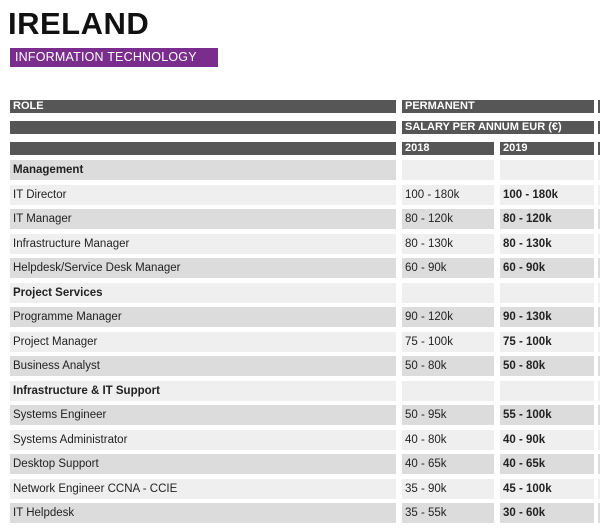 The image size is (600, 530). I want to click on salary-cell: 30 - 60k, so click(547, 513).